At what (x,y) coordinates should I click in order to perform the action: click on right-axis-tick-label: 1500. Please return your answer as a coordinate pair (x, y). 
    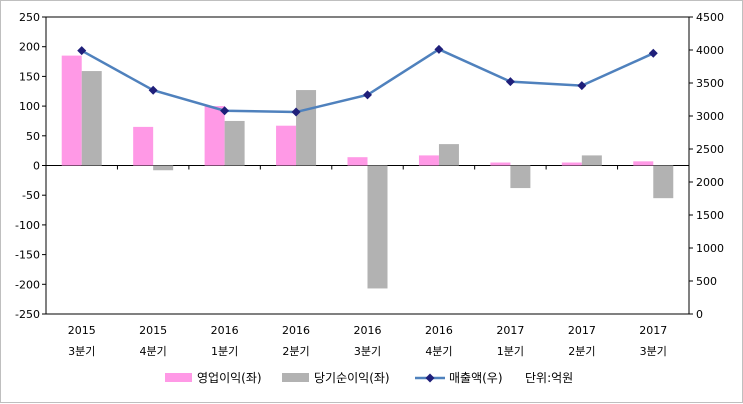
    Looking at the image, I should click on (710, 215).